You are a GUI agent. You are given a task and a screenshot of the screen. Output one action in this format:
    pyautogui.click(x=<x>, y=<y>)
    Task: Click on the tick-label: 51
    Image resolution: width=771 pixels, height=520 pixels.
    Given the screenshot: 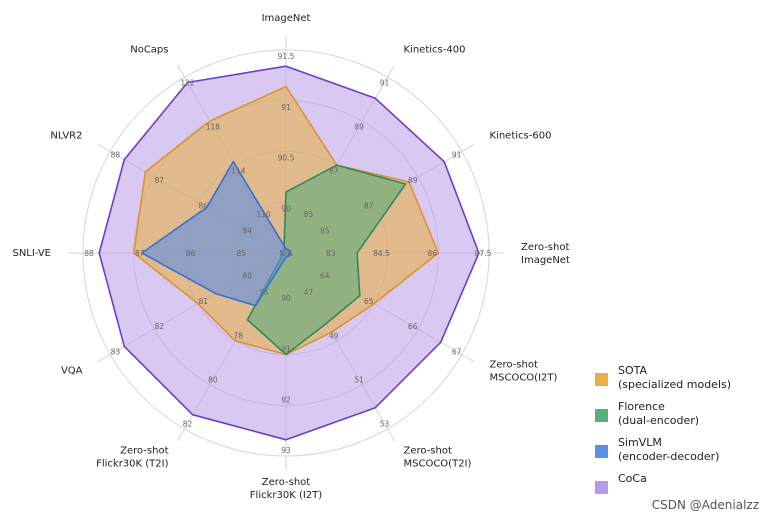 What is the action you would take?
    pyautogui.click(x=359, y=380)
    